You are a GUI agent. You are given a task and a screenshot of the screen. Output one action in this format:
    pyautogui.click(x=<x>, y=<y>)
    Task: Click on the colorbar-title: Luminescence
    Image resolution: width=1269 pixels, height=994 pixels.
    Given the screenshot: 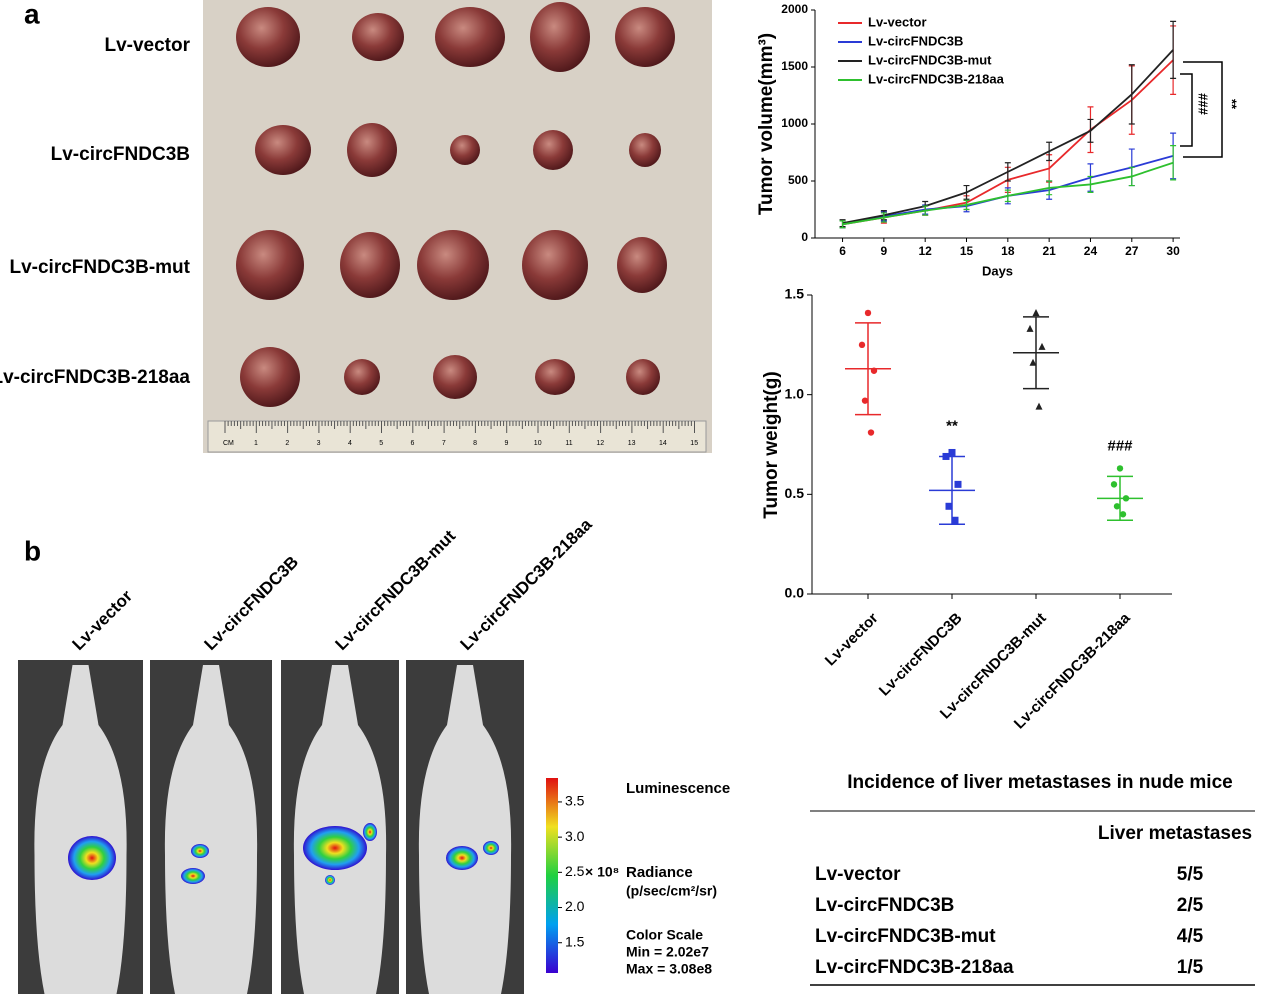 What is the action you would take?
    pyautogui.click(x=678, y=788)
    